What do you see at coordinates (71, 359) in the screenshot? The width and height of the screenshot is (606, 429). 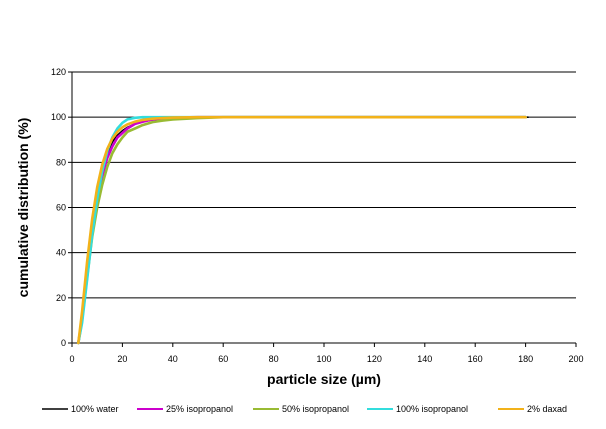 I see `x-tick-label: 0` at bounding box center [71, 359].